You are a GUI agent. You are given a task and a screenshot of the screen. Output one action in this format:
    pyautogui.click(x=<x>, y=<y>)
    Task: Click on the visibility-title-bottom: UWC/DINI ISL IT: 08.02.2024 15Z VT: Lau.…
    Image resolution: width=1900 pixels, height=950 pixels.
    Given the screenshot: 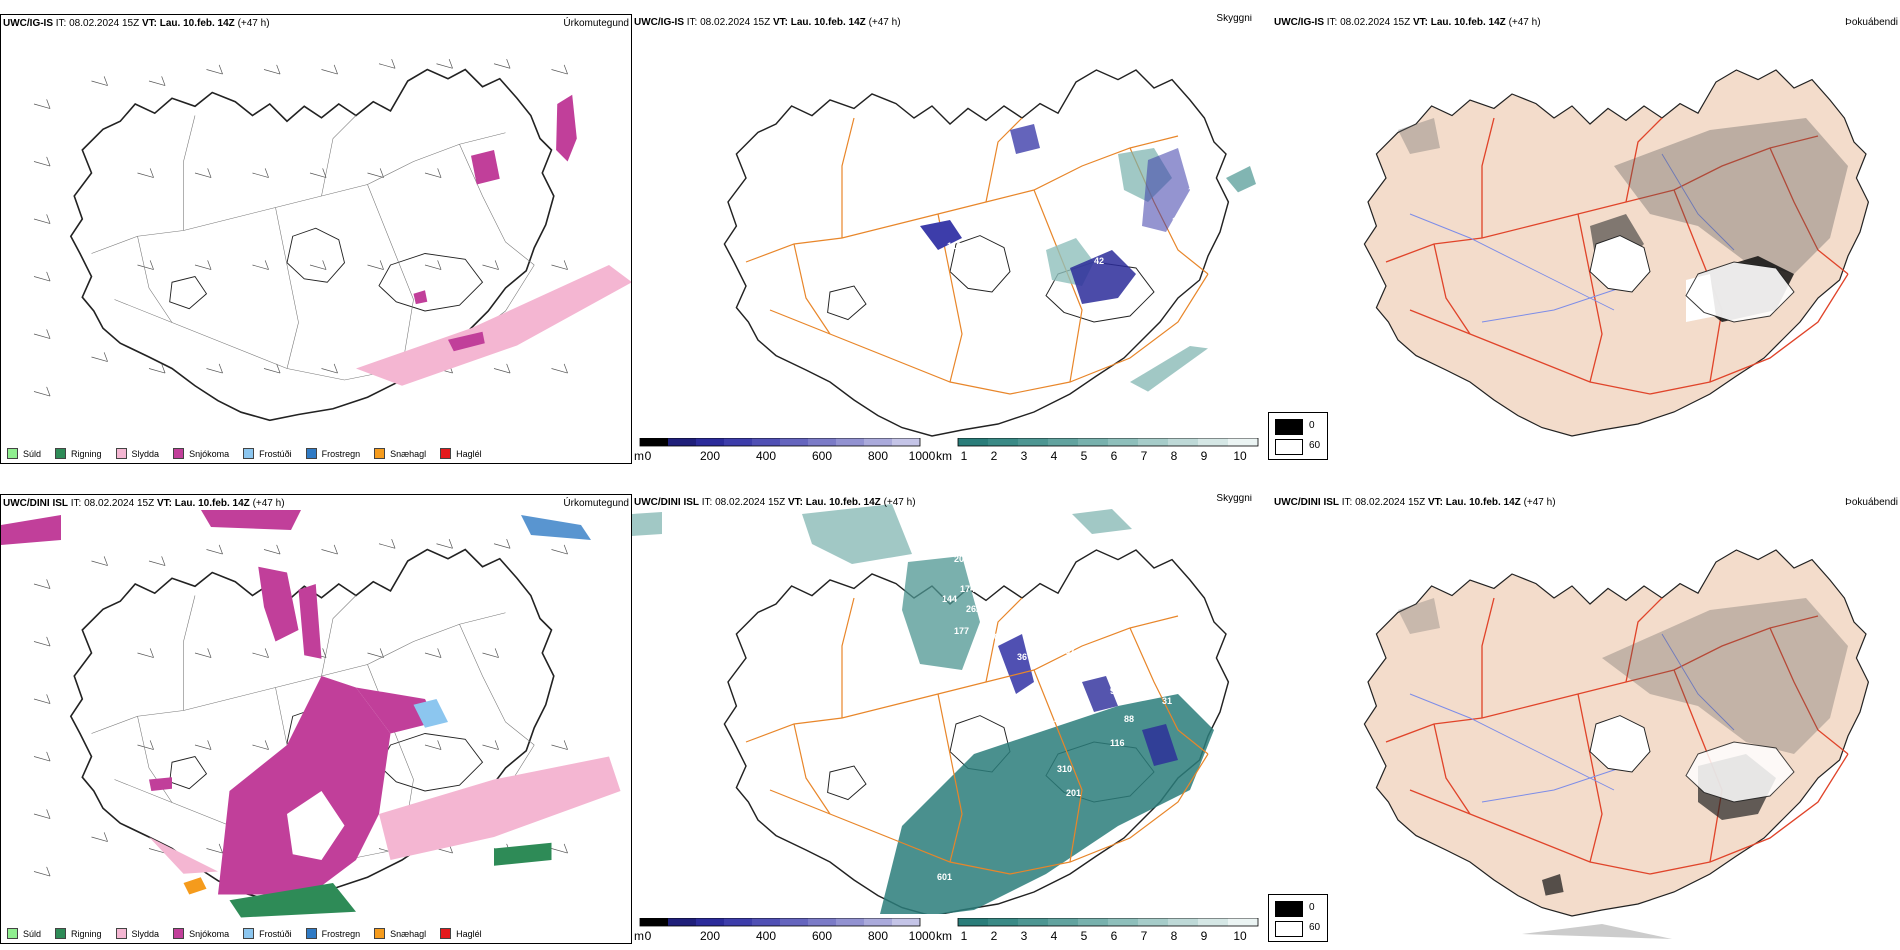 What is the action you would take?
    pyautogui.click(x=775, y=502)
    